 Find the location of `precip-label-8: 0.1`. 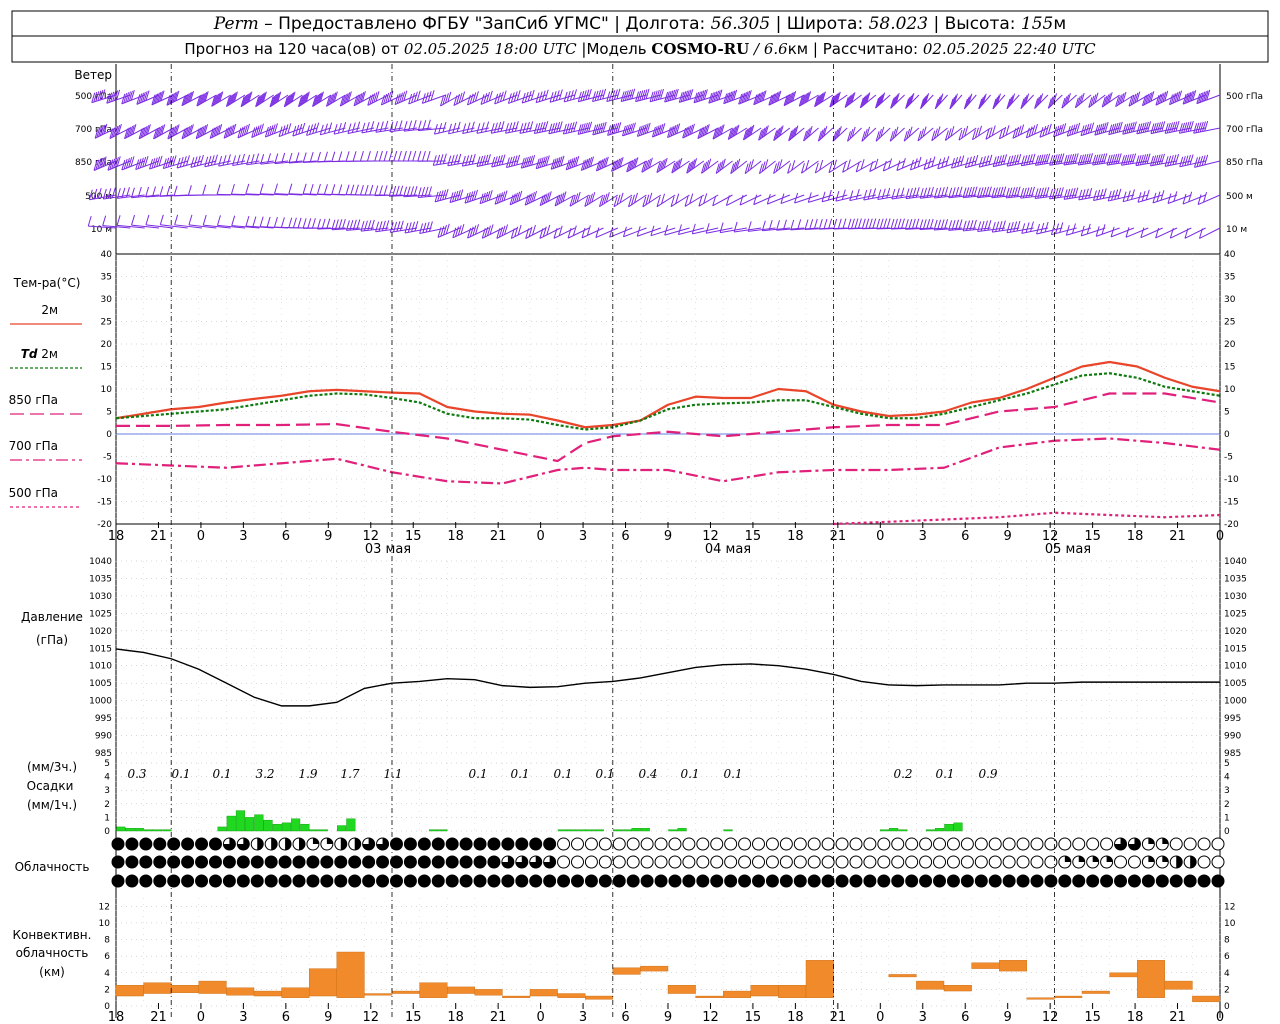

precip-label-8: 0.1 is located at coordinates (519, 774).